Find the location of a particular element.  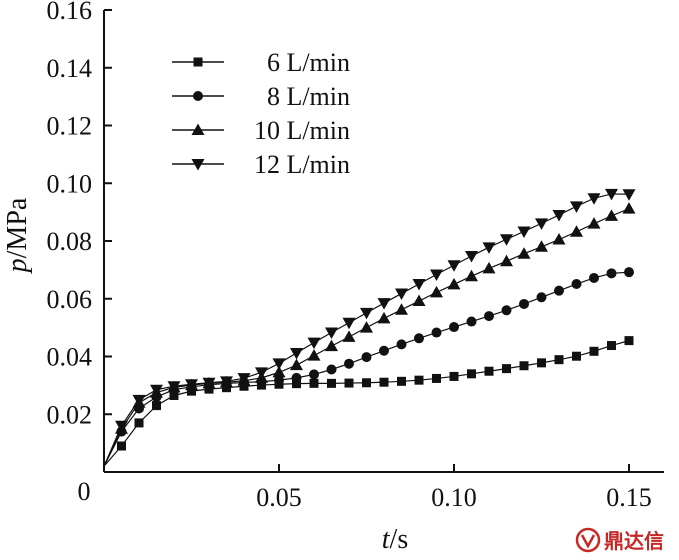

legend-label: 12 L/min is located at coordinates (302, 164).